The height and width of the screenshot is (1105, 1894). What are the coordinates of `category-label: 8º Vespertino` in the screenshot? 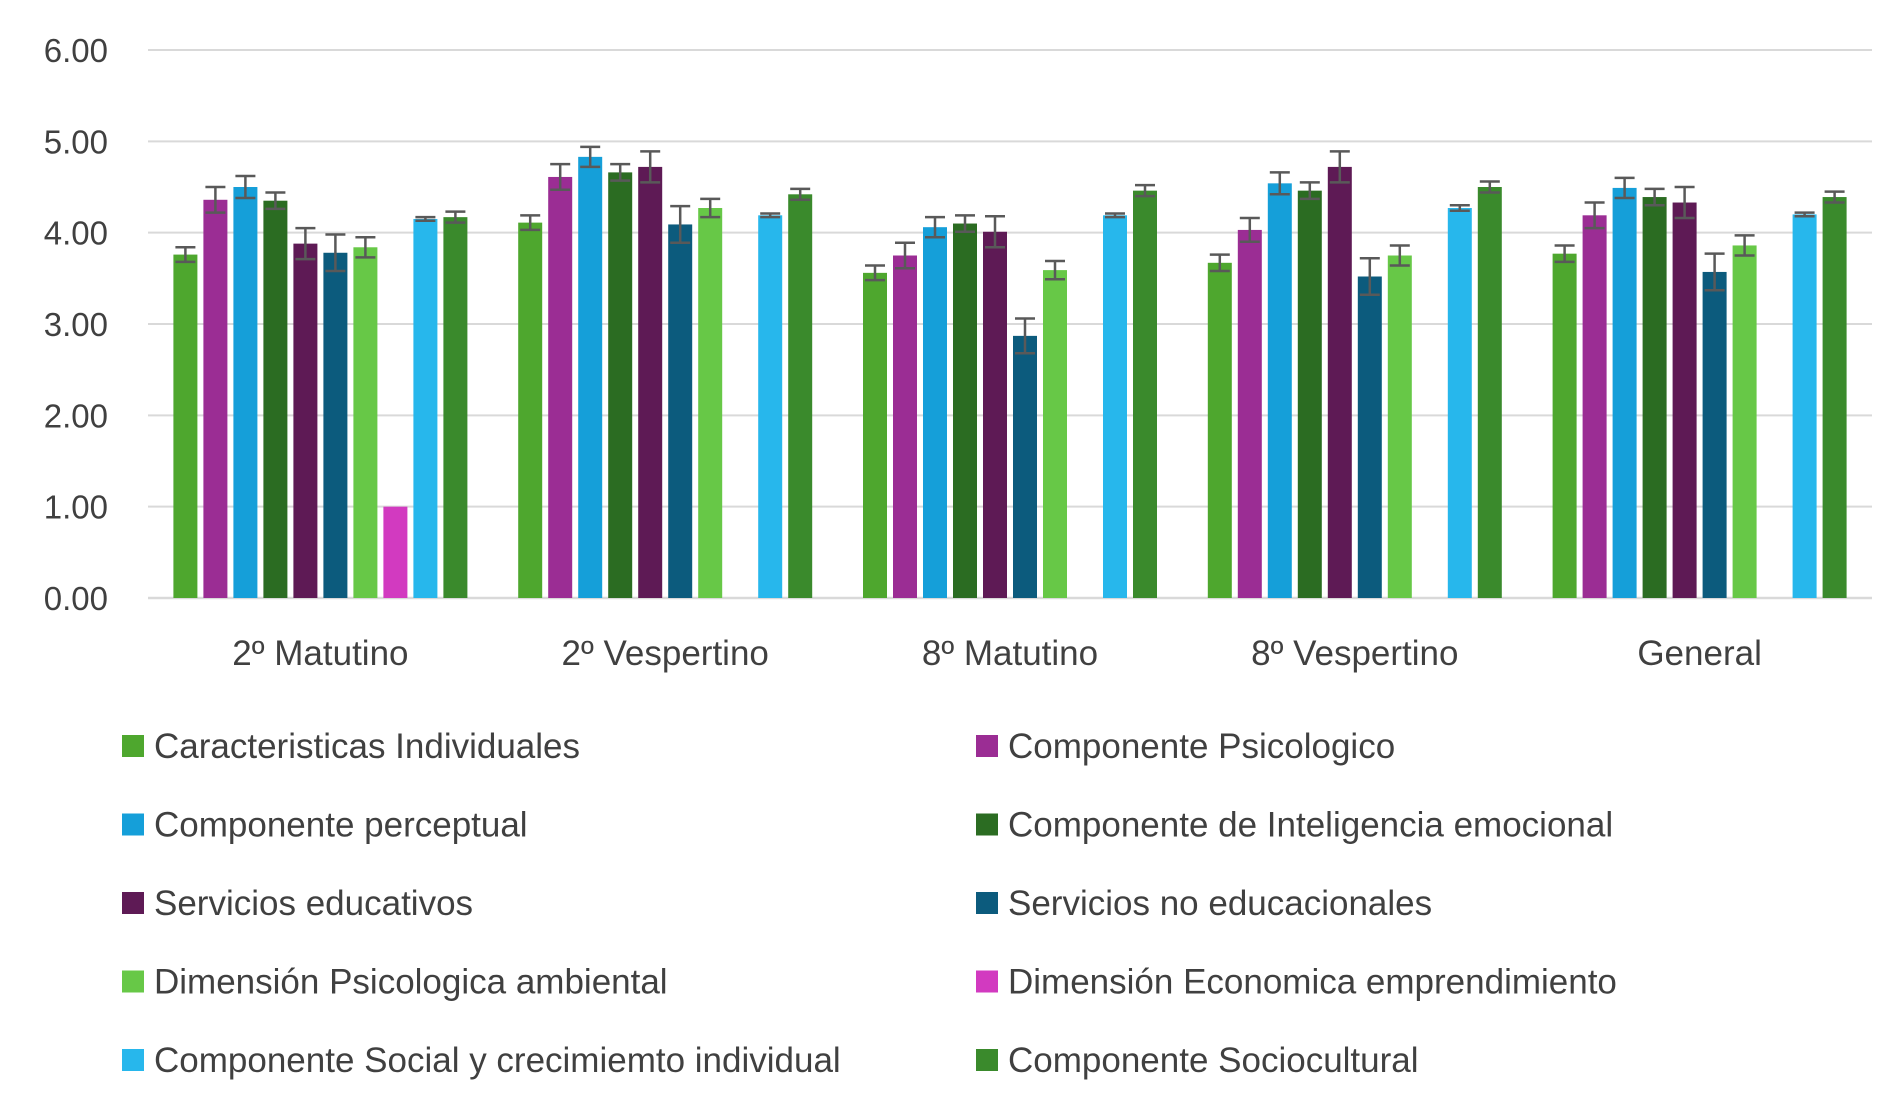 It's located at (1354, 653).